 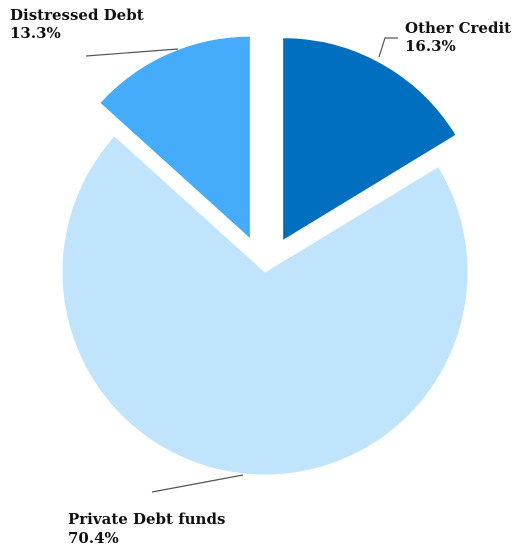 What do you see at coordinates (430, 46) in the screenshot?
I see `slice-value-other-credit: 16.3%` at bounding box center [430, 46].